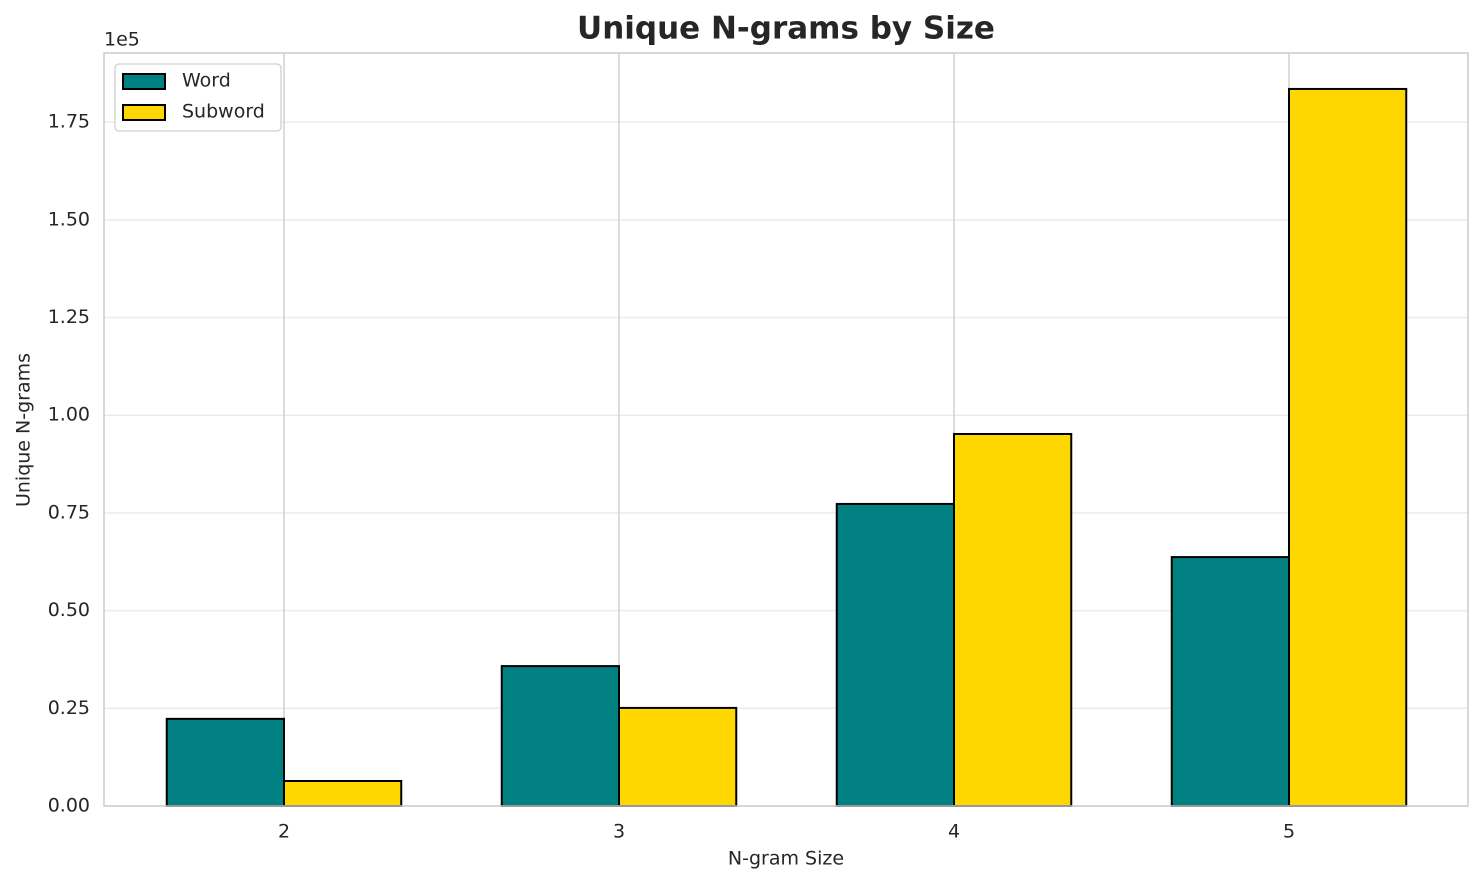 The image size is (1484, 885). Describe the element at coordinates (122, 40) in the screenshot. I see `y-offset-label: 1e5` at that location.